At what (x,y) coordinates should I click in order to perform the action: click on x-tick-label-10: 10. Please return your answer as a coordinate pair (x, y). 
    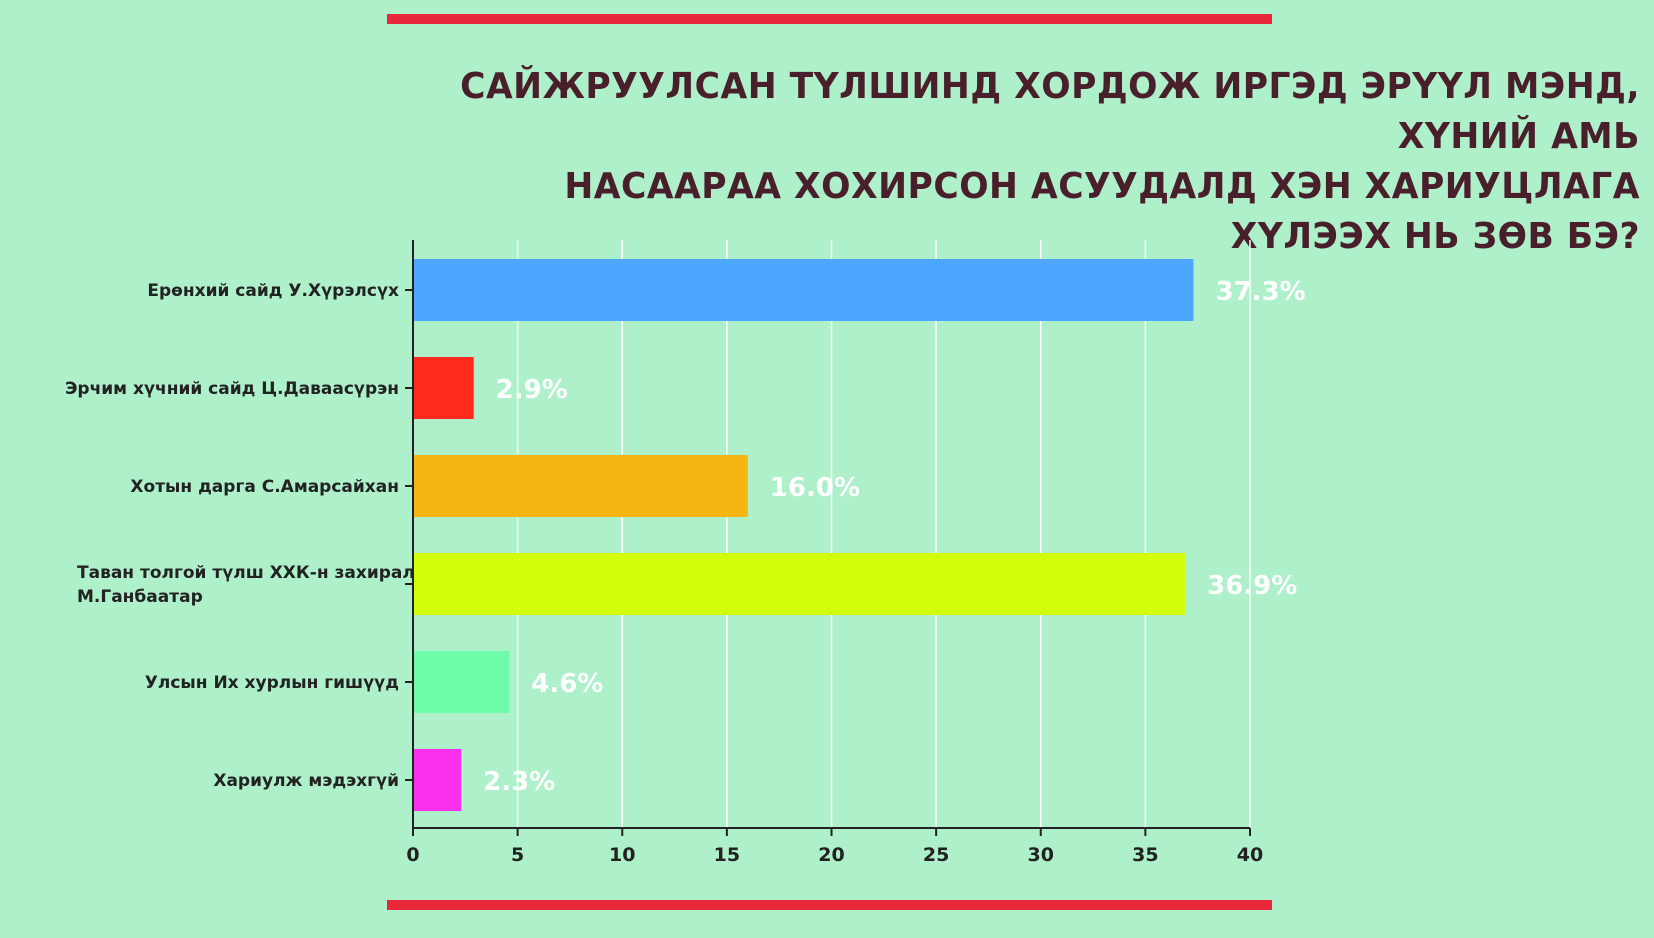
    Looking at the image, I should click on (622, 855).